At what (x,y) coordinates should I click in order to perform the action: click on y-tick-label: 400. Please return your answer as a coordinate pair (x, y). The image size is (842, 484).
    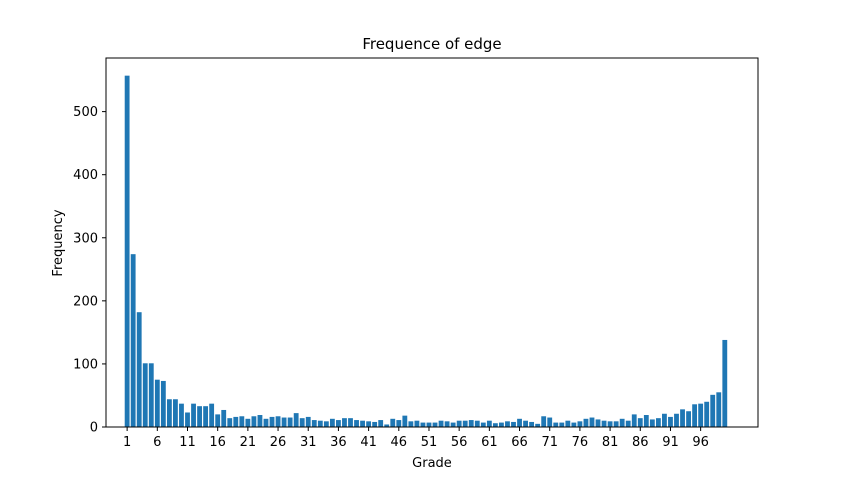
    Looking at the image, I should click on (85, 175).